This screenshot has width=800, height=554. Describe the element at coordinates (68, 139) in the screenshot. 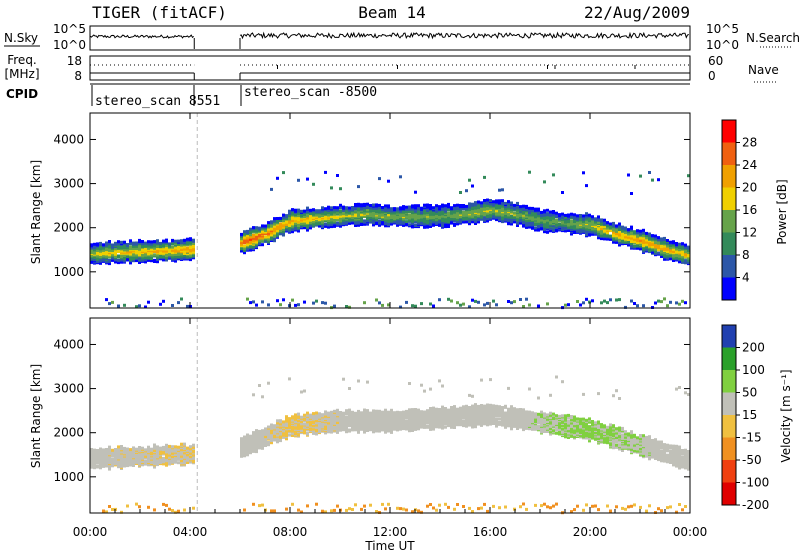

I see `ytick-label: 4000` at that location.